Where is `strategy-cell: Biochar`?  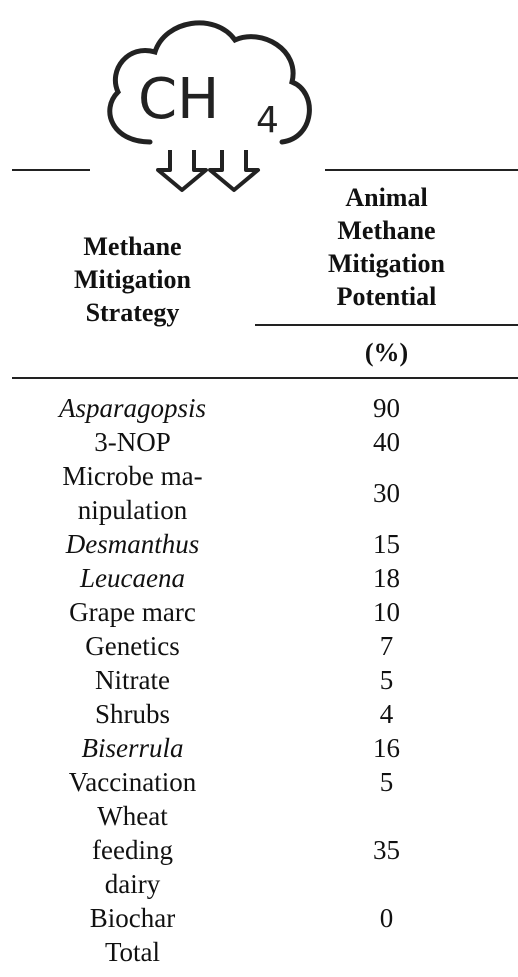
strategy-cell: Biochar is located at coordinates (132, 918).